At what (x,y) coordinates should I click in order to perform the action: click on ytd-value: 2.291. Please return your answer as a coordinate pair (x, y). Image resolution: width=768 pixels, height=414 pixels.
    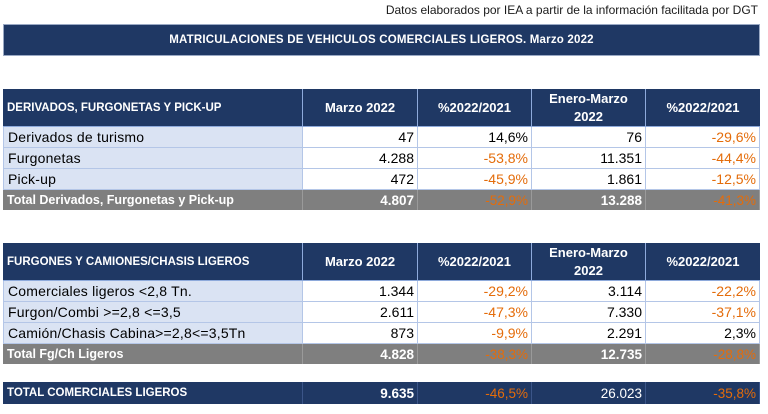
    Looking at the image, I should click on (589, 333).